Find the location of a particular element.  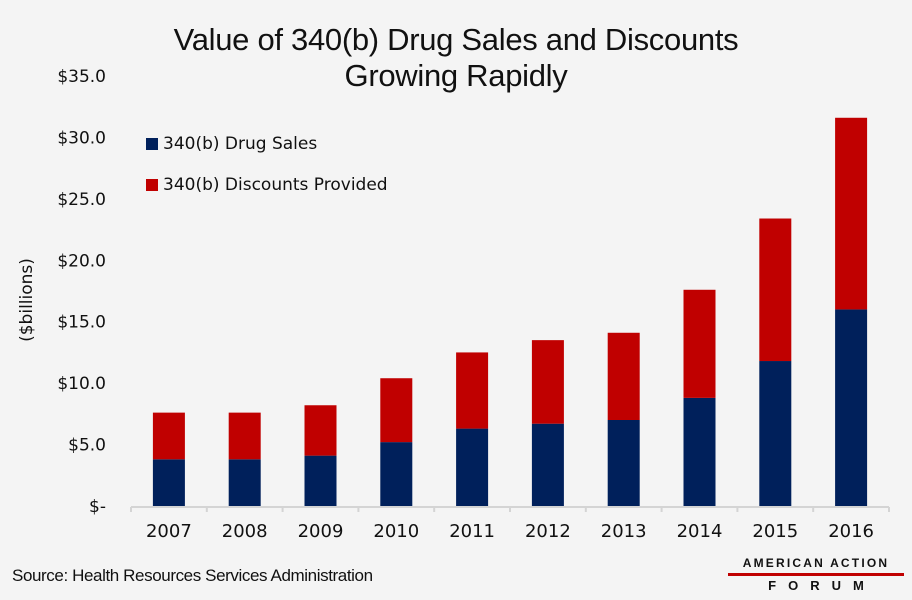

bar-discounts-2014 is located at coordinates (699, 343).